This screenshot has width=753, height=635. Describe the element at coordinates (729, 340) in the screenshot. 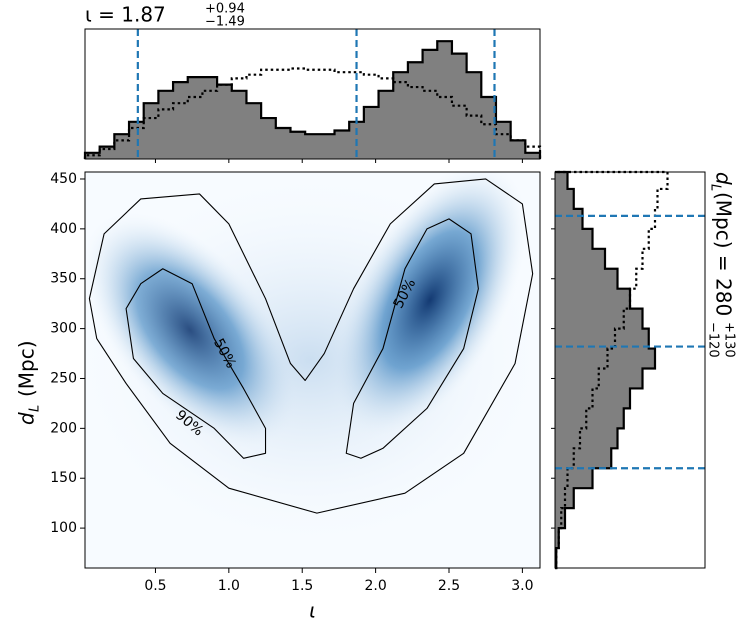

I see `hist-title-part: +130` at that location.